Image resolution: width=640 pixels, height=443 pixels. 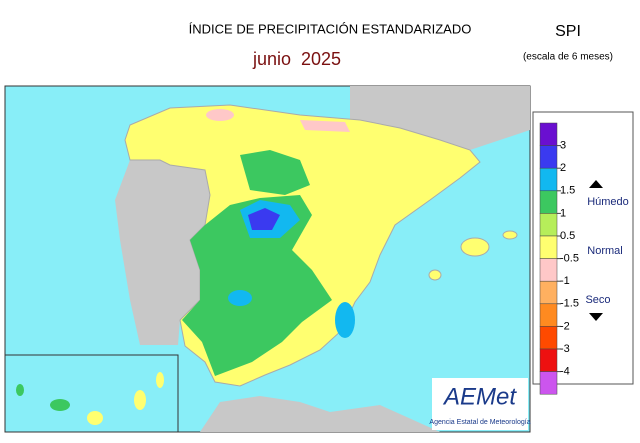 I want to click on arrow-up, so click(x=596, y=184).